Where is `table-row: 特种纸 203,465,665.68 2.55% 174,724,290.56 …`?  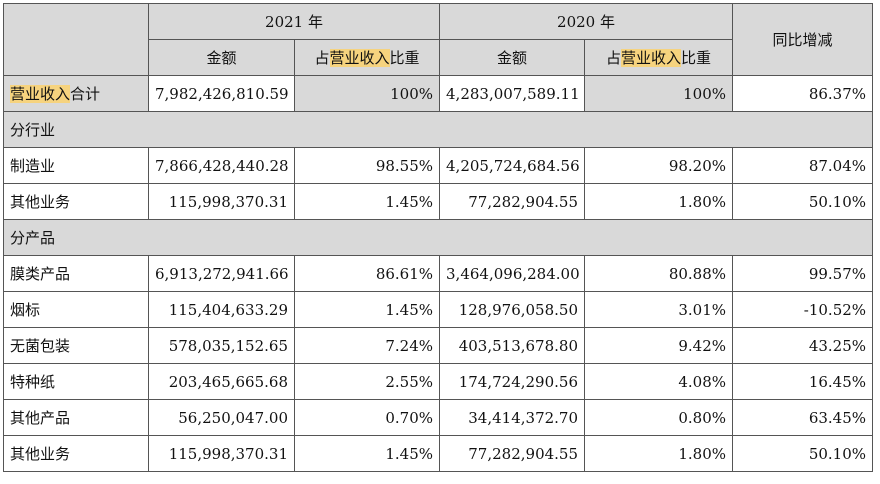 table-row: 特种纸 203,465,665.68 2.55% 174,724,290.56 … is located at coordinates (438, 381).